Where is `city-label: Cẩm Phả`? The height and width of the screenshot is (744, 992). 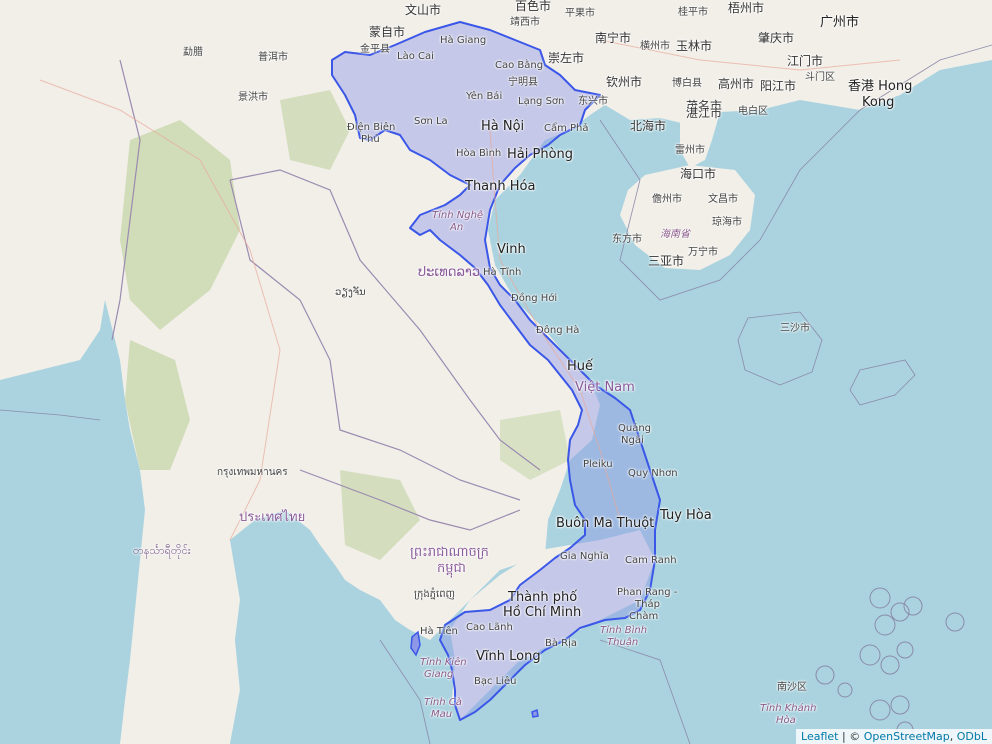 city-label: Cẩm Phả is located at coordinates (566, 128).